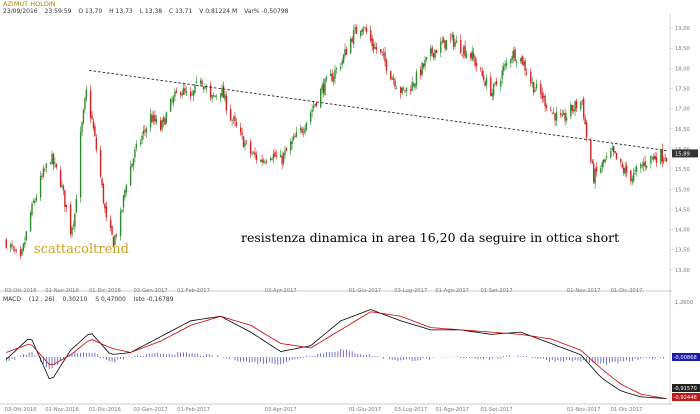  Describe the element at coordinates (685, 389) in the screenshot. I see `macd-low1-label: -0,91570` at that location.